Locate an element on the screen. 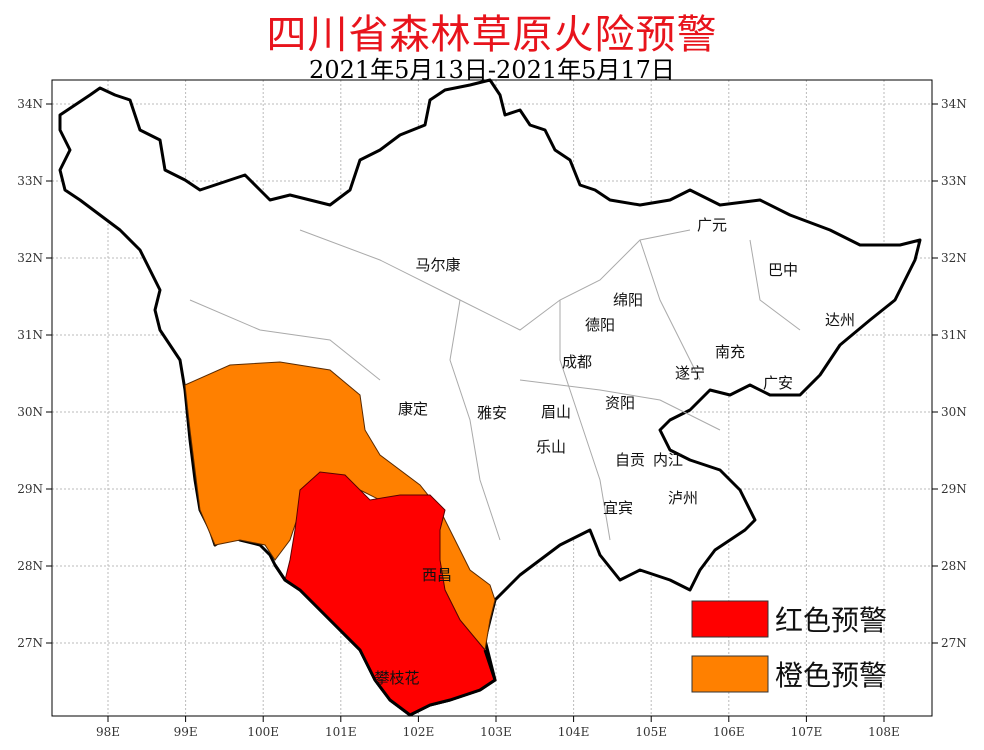  lat-tick-label-right: 30N is located at coordinates (954, 412).